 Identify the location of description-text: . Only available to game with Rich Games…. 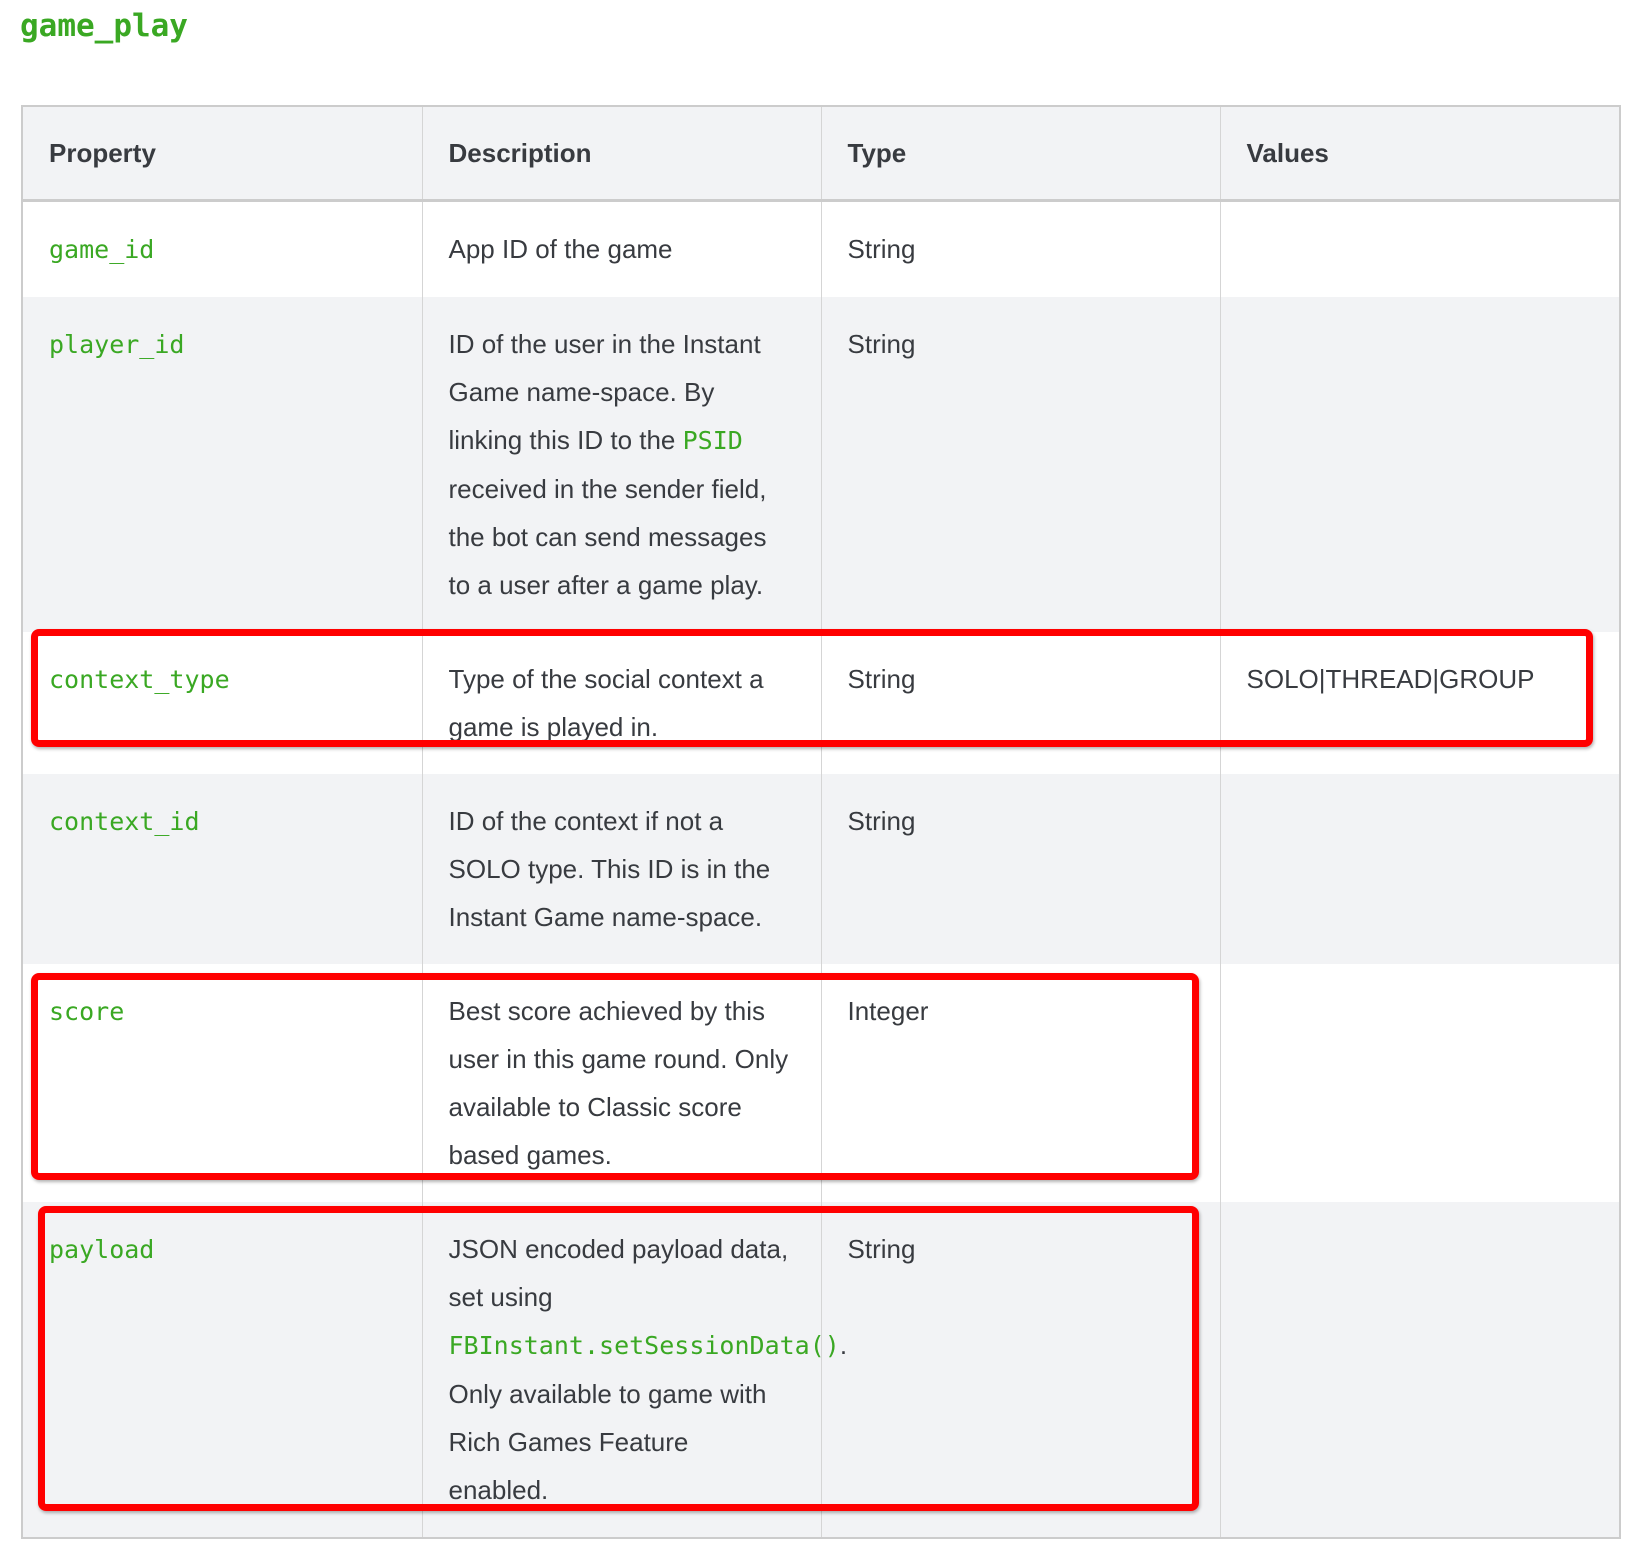
(648, 1417).